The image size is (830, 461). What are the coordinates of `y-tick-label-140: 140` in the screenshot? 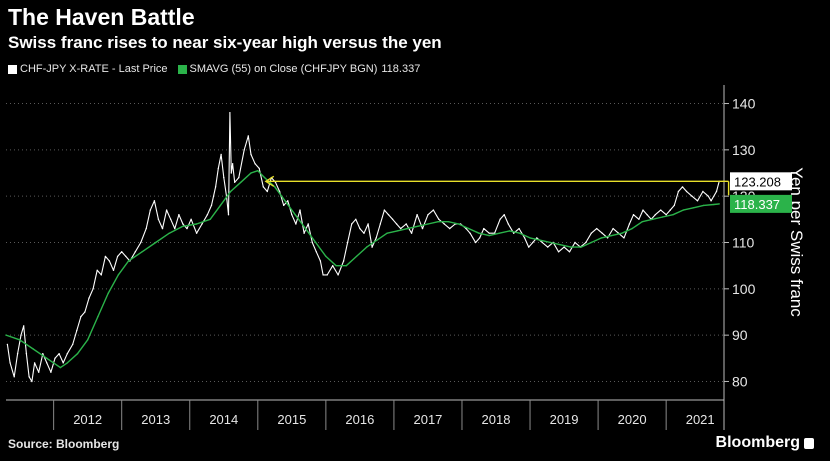 It's located at (744, 104).